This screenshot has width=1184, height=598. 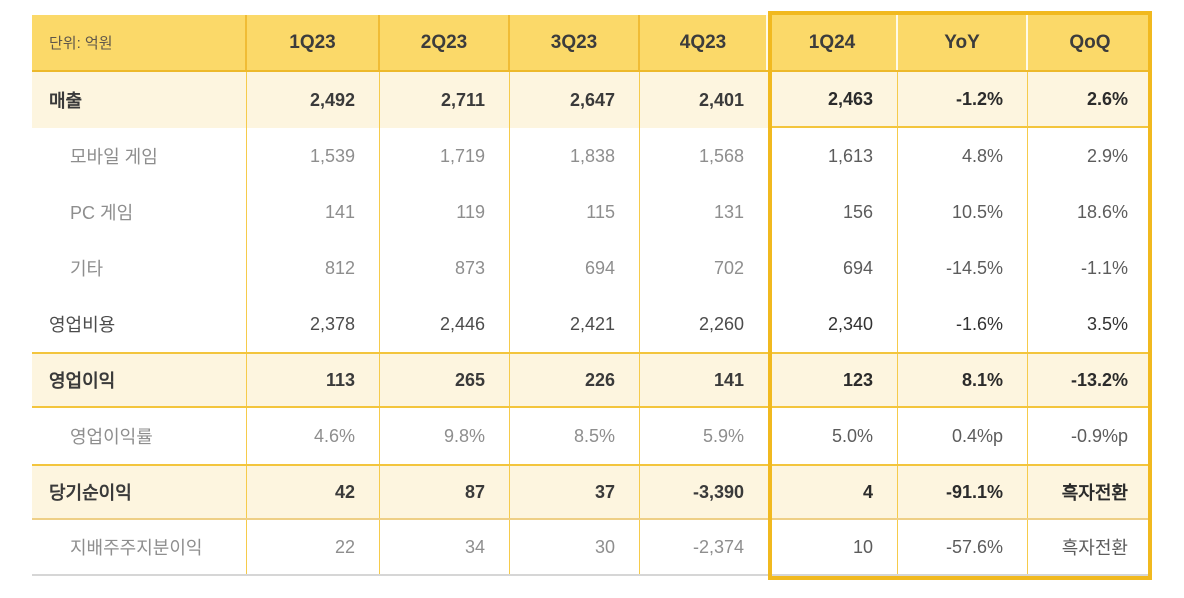 What do you see at coordinates (833, 42) in the screenshot?
I see `col-header-1q24: 1Q24` at bounding box center [833, 42].